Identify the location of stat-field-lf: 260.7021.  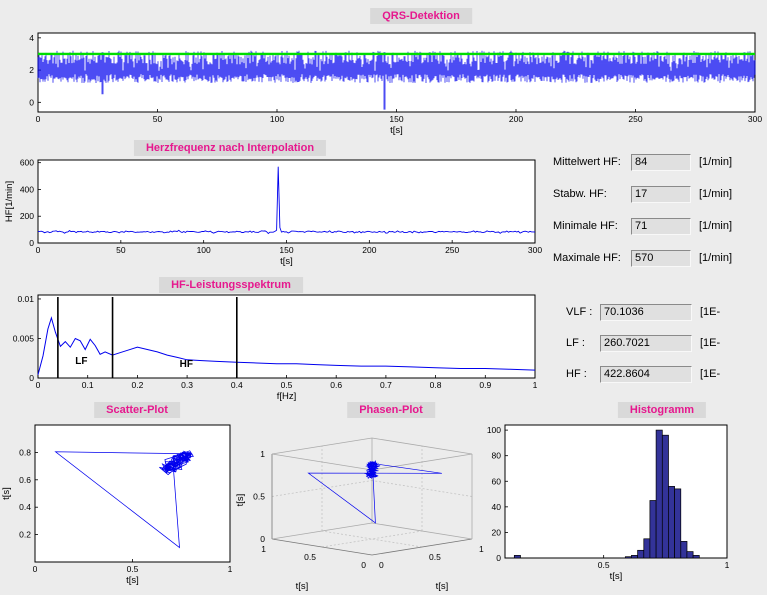
(646, 343).